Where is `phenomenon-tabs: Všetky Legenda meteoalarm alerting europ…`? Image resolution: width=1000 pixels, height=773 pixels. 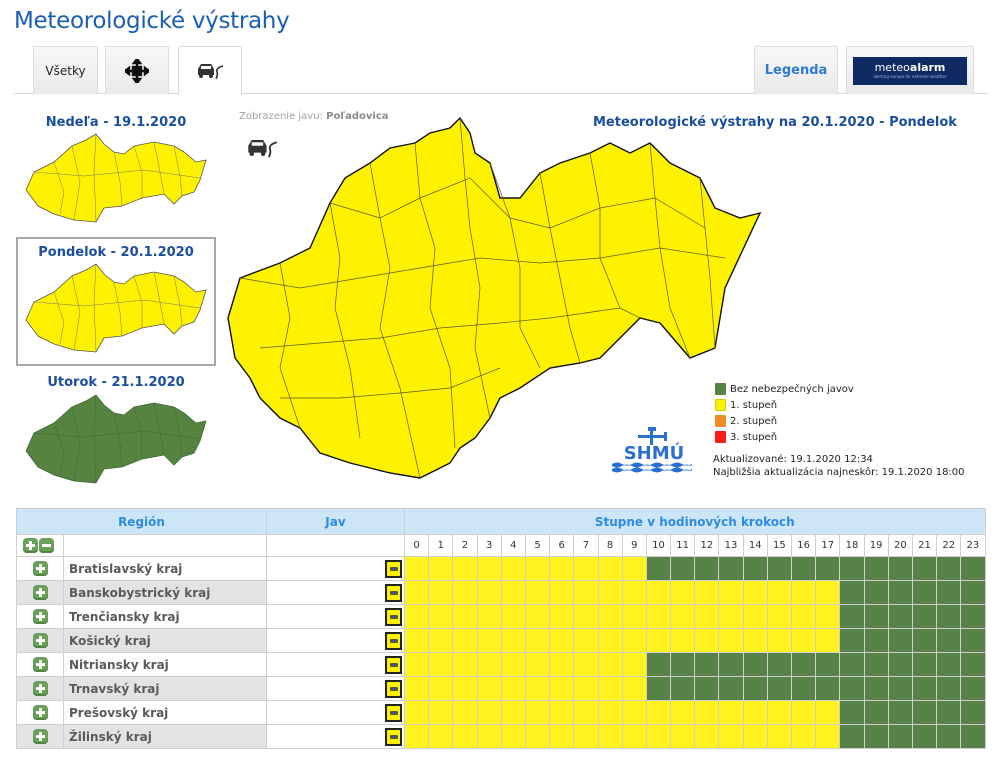 phenomenon-tabs: Všetky Legenda meteoalarm alerting europ… is located at coordinates (501, 70).